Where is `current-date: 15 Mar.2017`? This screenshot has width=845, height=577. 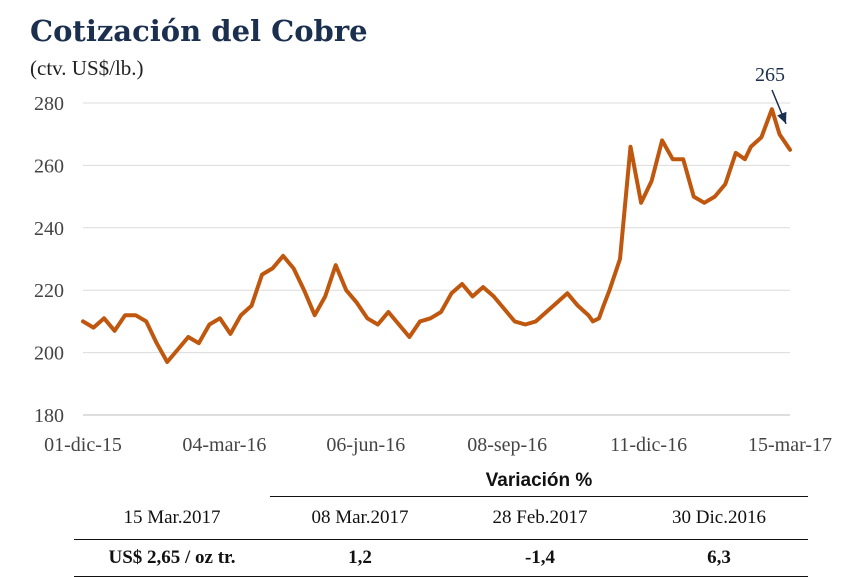
current-date: 15 Mar.2017 is located at coordinates (172, 518).